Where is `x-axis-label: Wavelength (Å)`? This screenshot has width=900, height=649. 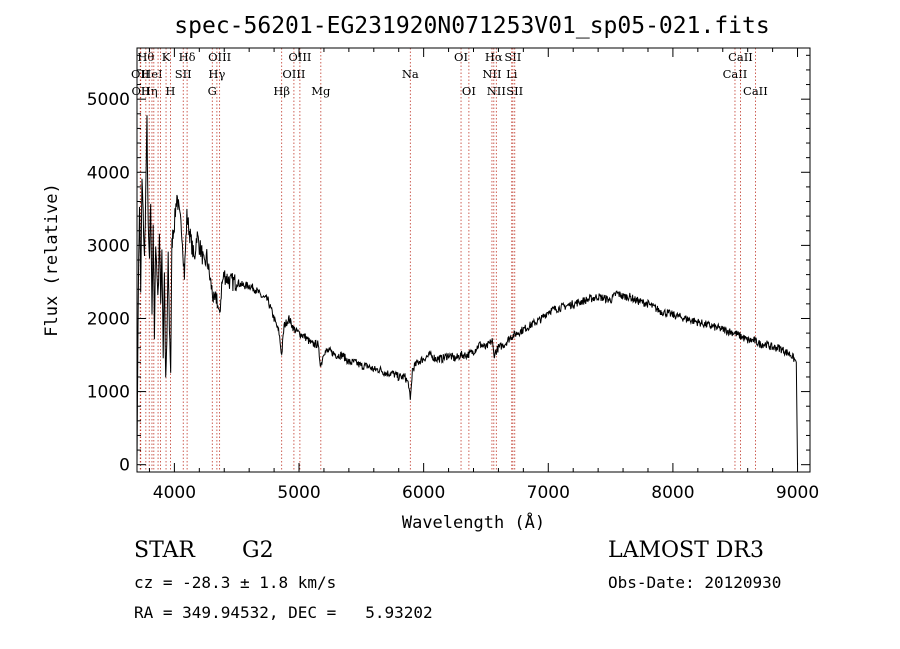
x-axis-label: Wavelength (Å) is located at coordinates (473, 522).